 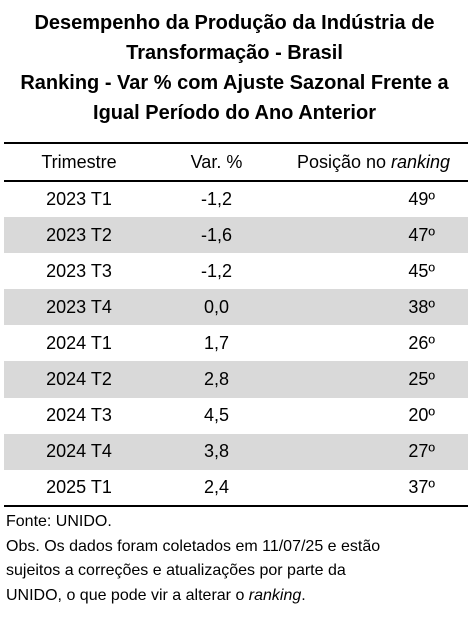 What do you see at coordinates (275, 595) in the screenshot?
I see `obs-line-3-italic: ranking` at bounding box center [275, 595].